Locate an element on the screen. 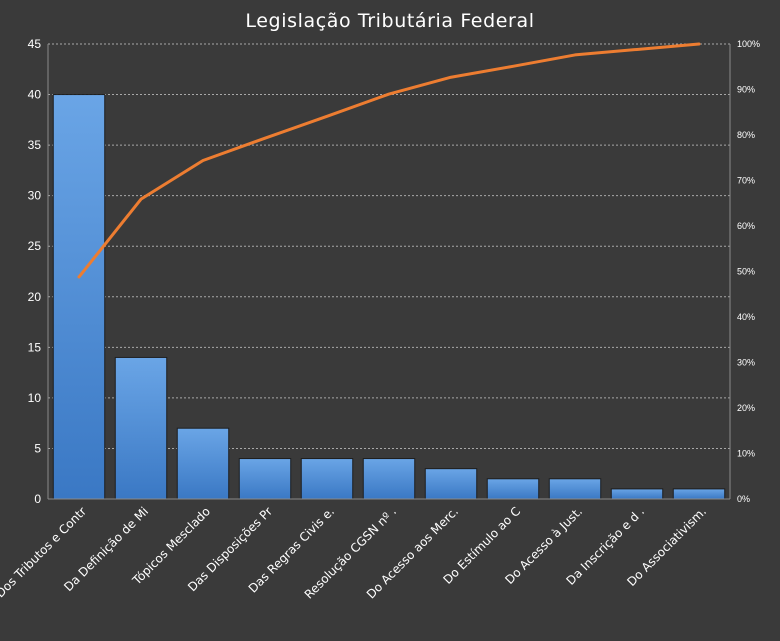 This screenshot has height=641, width=780. y-axis-ticks: 0 5 10 15 20 25 30 35 40 45 is located at coordinates (35, 271).